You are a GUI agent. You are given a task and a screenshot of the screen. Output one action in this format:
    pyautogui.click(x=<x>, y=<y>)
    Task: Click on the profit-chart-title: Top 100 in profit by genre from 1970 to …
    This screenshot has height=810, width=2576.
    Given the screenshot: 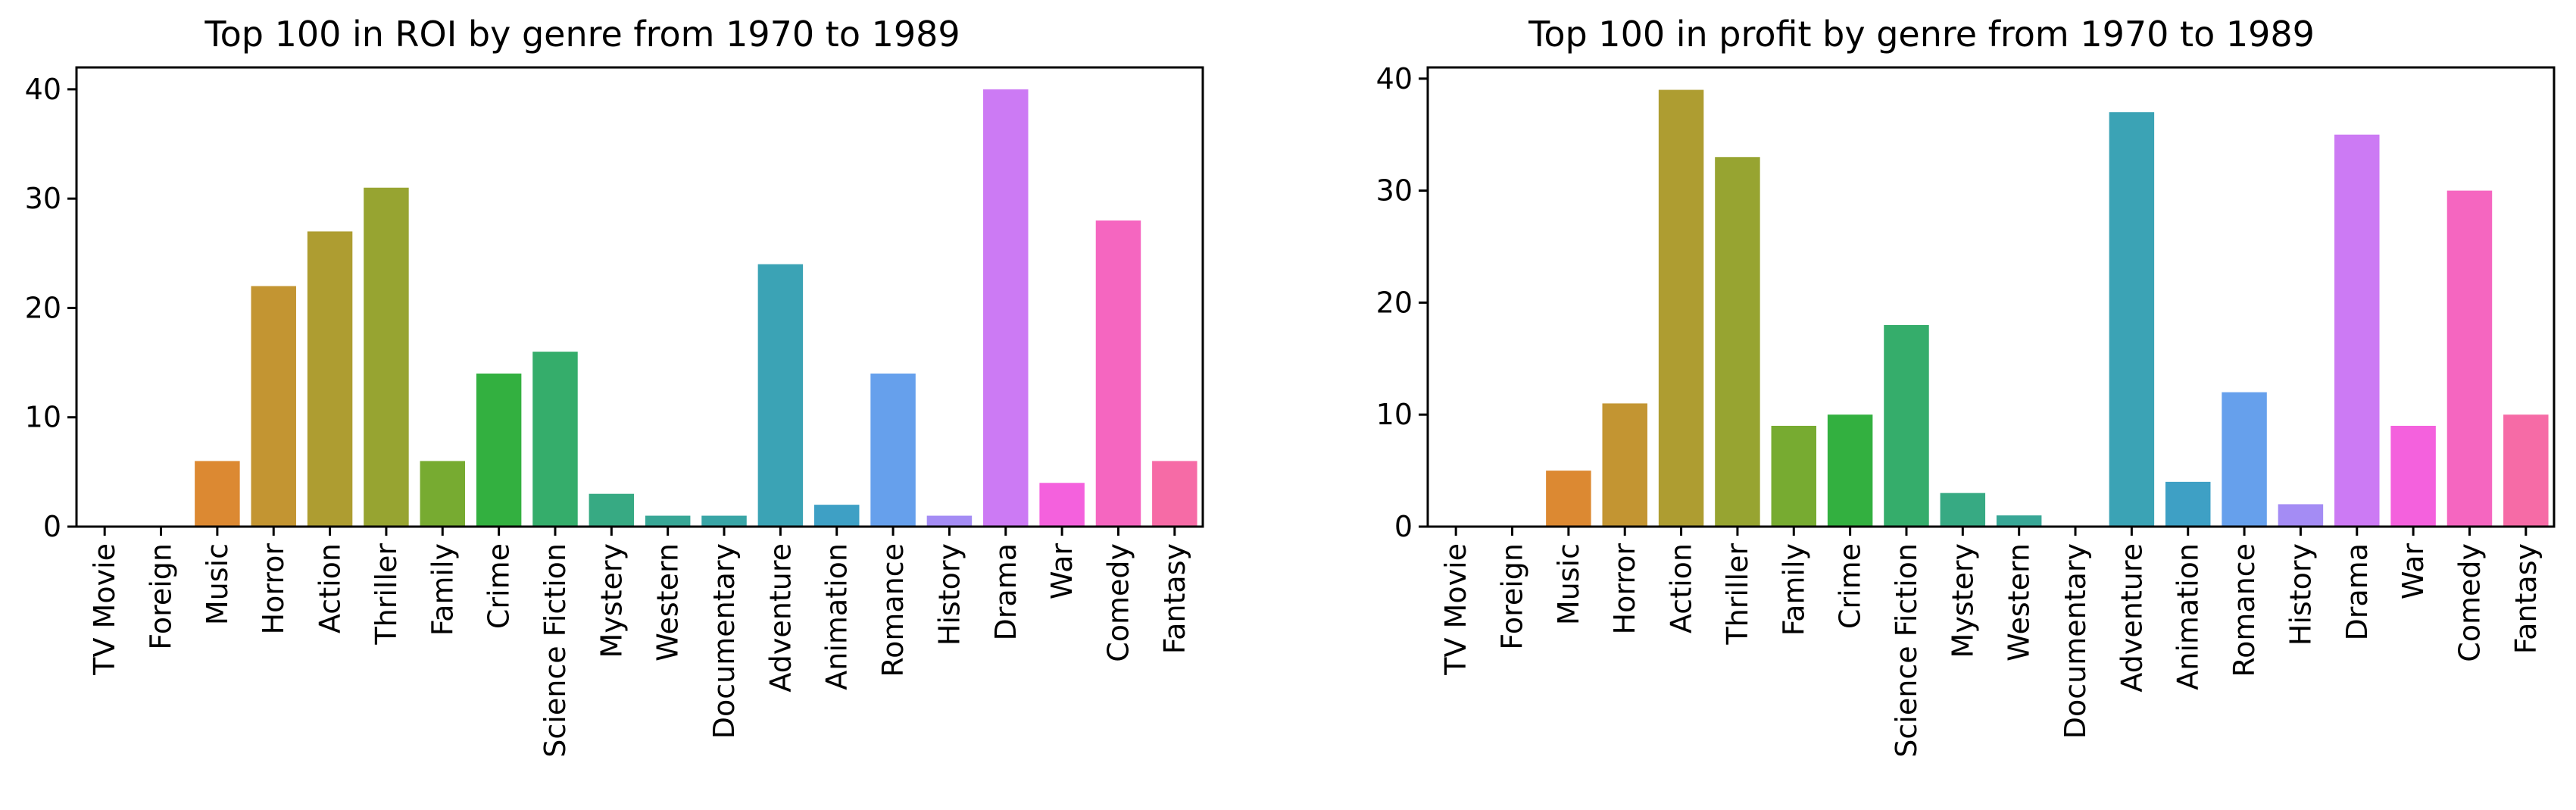 What is the action you would take?
    pyautogui.click(x=1922, y=34)
    